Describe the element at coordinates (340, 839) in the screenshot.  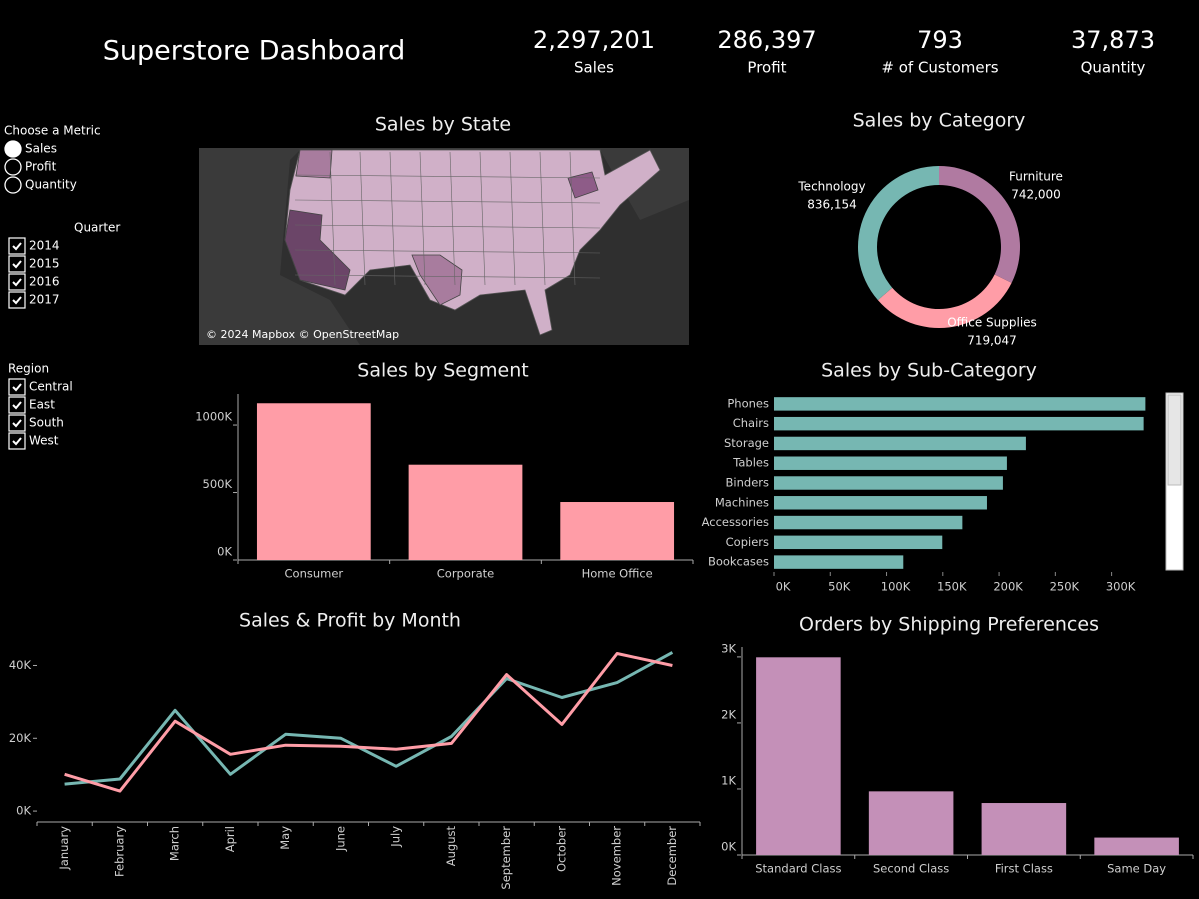
I see `x-tick-label: June` at that location.